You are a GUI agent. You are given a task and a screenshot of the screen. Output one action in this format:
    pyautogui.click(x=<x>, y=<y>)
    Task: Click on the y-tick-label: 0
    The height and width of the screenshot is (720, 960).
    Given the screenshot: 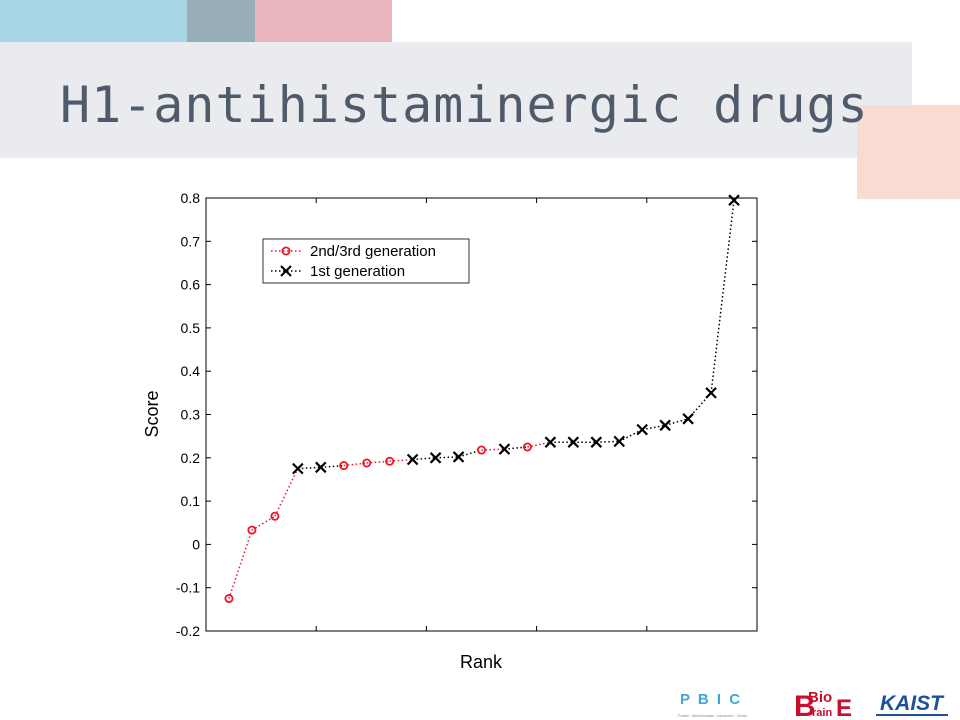 What is the action you would take?
    pyautogui.click(x=196, y=544)
    